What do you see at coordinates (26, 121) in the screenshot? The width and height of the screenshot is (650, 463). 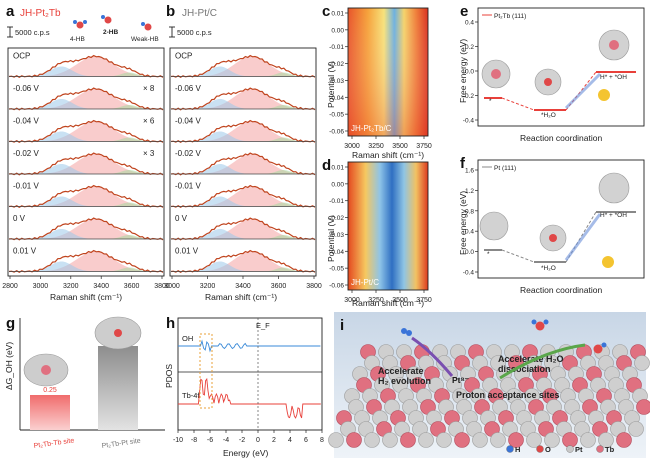 I see `panel-a-potential-label-2: -0.04 V` at bounding box center [26, 121].